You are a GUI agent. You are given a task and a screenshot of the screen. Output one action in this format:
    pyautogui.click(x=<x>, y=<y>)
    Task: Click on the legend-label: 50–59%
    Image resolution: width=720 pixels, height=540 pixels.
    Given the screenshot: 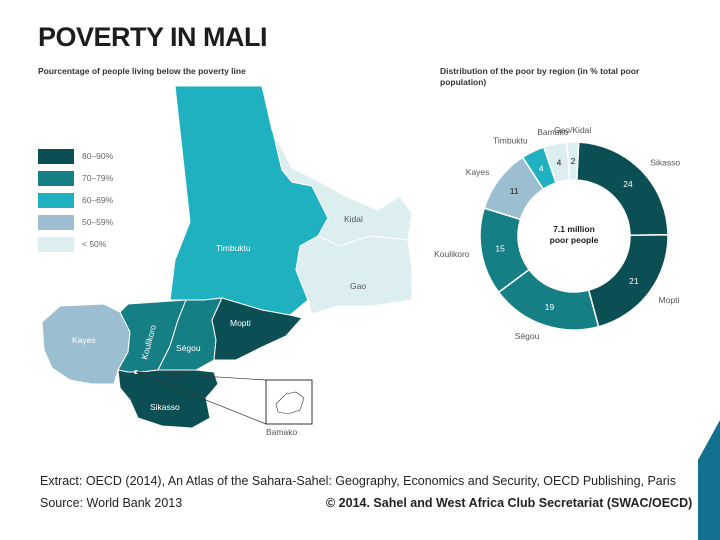 What is the action you would take?
    pyautogui.click(x=98, y=222)
    